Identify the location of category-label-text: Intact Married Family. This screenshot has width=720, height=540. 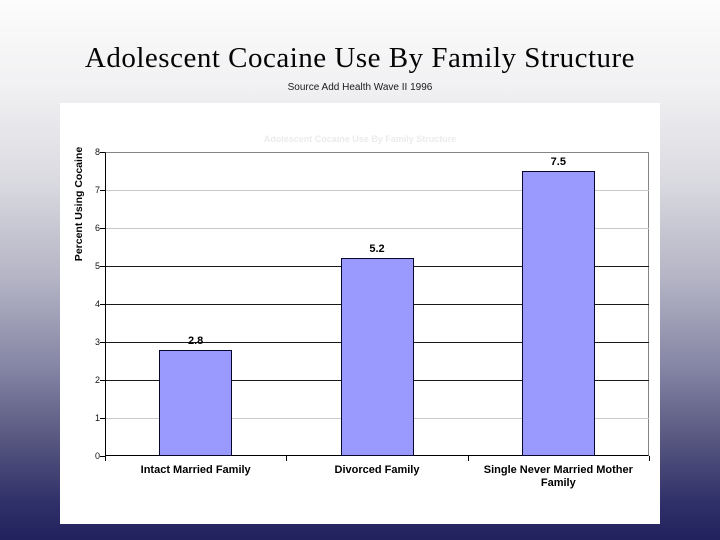
(195, 470).